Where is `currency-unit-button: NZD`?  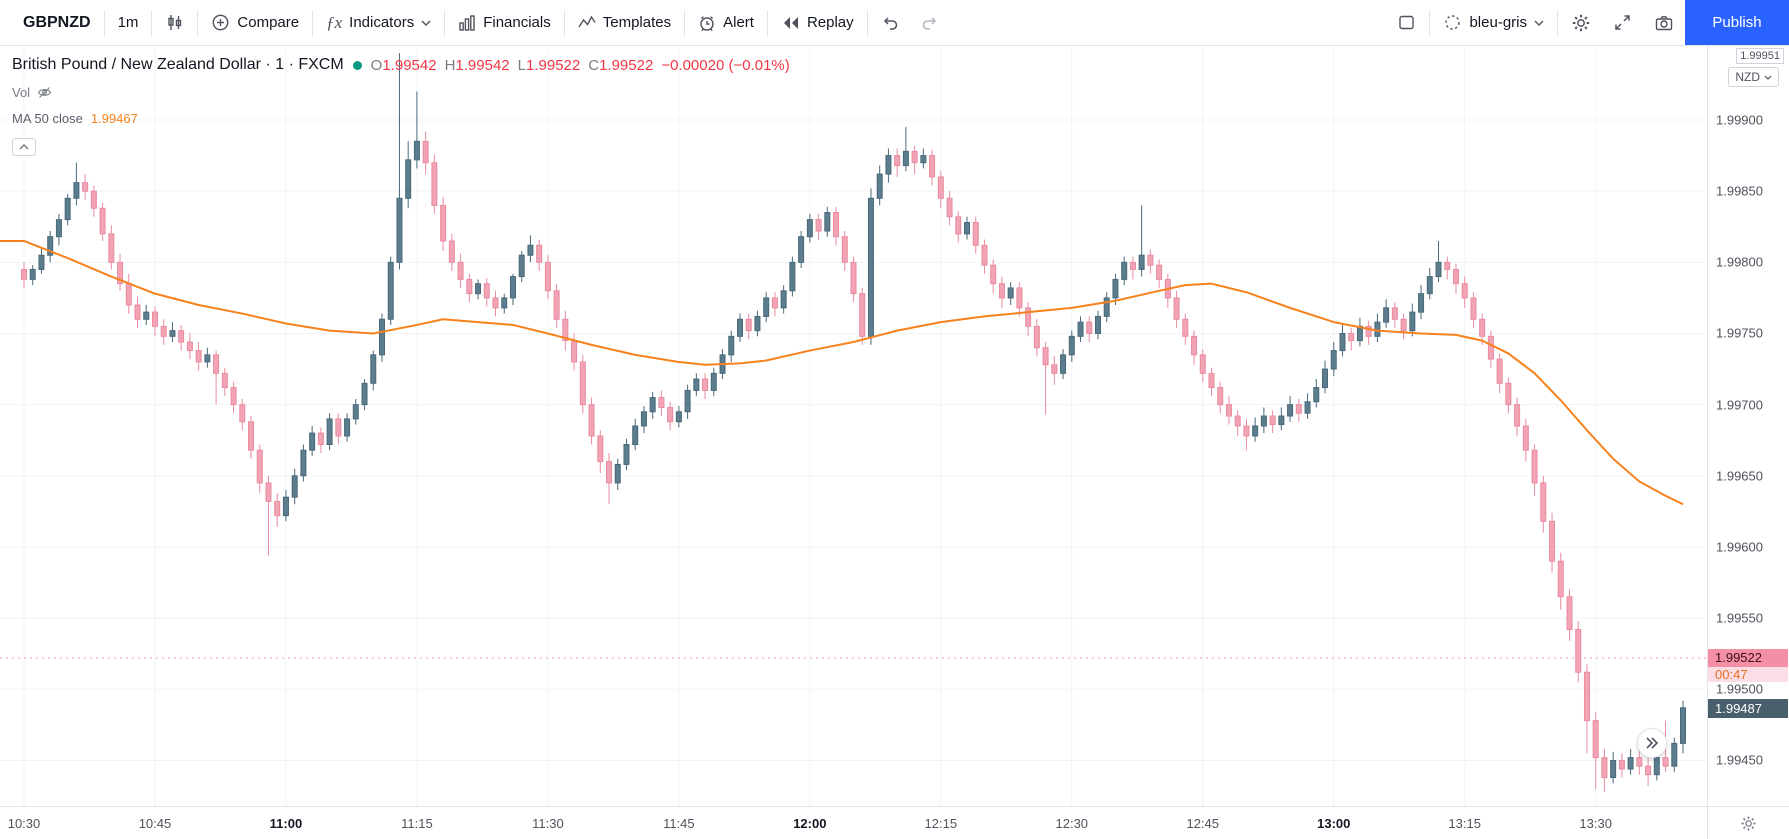
currency-unit-button: NZD is located at coordinates (1753, 77).